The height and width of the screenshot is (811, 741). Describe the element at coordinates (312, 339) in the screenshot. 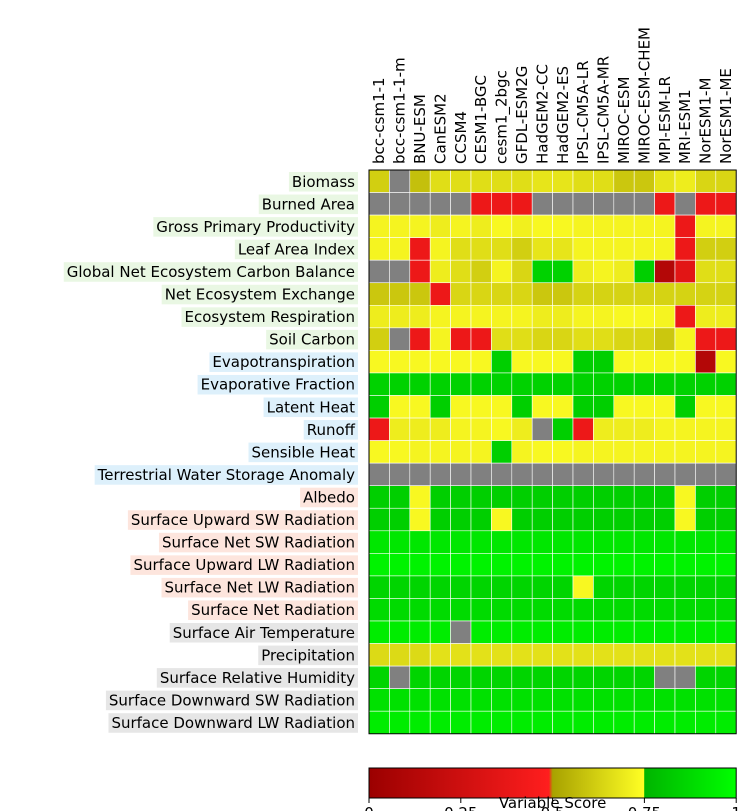

I see `row-label: Soil Carbon` at that location.